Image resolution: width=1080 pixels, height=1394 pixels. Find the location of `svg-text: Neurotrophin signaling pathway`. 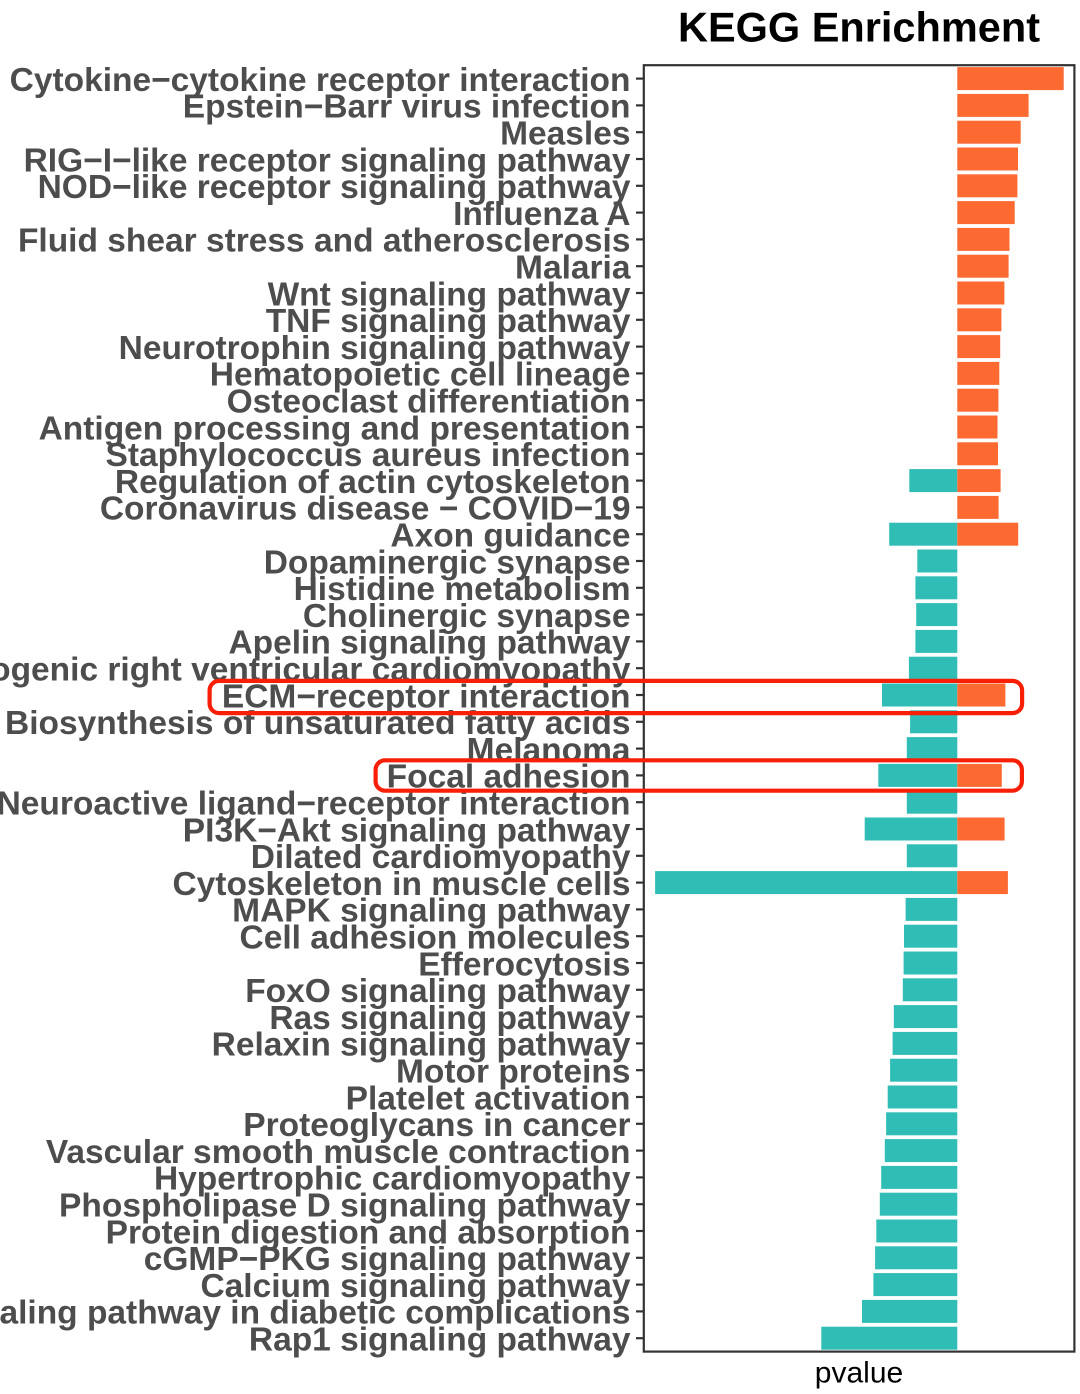

svg-text: Neurotrophin signaling pathway is located at coordinates (375, 348).